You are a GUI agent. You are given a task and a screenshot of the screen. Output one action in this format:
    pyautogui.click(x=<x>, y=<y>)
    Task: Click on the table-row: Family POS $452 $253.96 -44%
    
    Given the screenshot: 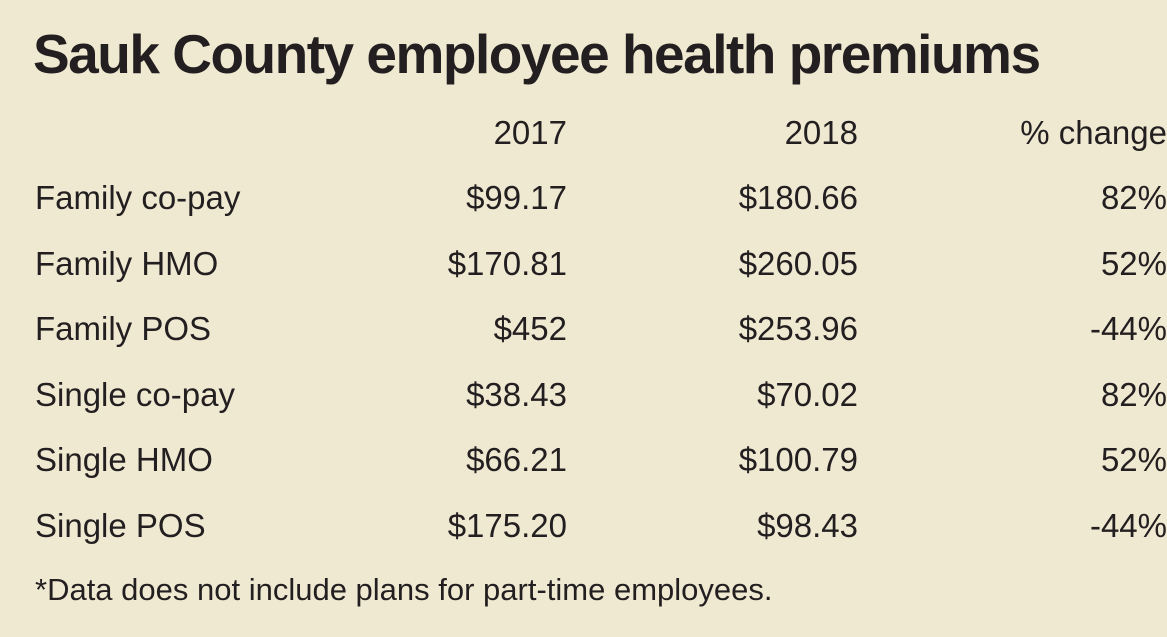 What is the action you would take?
    pyautogui.click(x=583, y=330)
    